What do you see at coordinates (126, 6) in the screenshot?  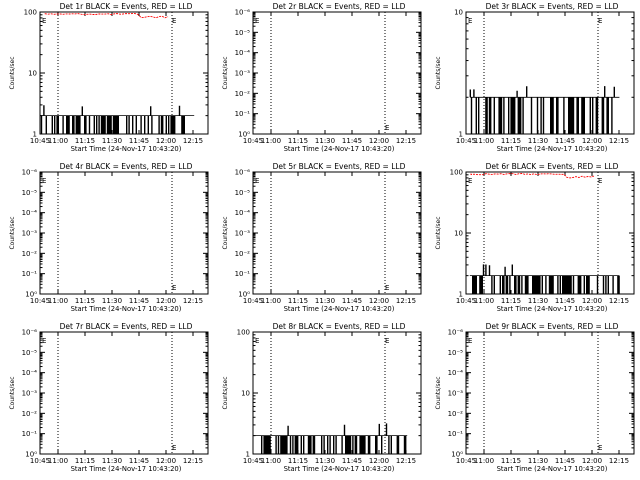 I see `panel-title: Det 1r BLACK = Events, RED = LLD` at bounding box center [126, 6].